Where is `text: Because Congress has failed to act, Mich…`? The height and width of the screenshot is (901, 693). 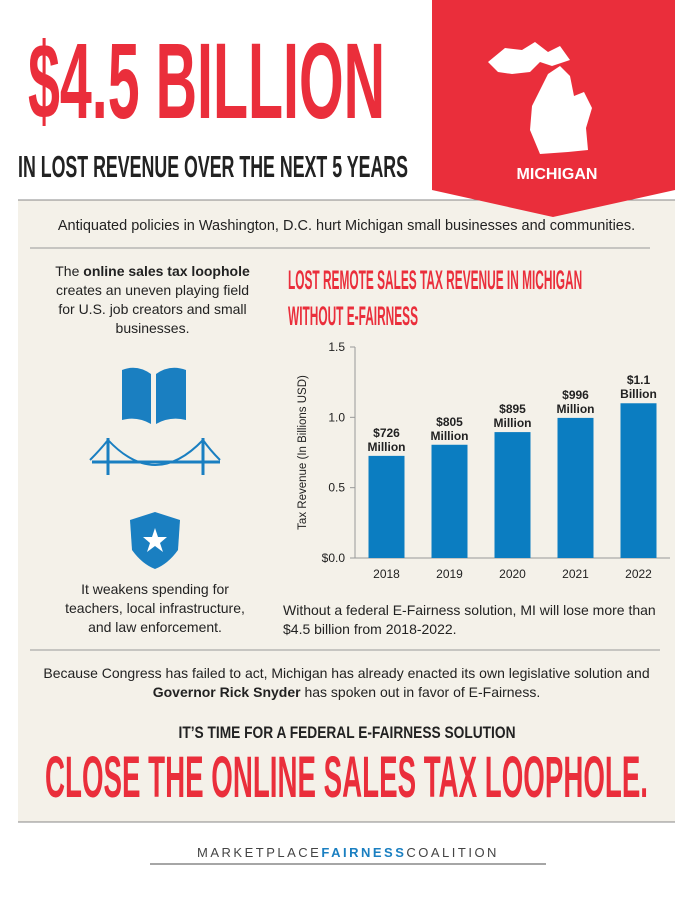
text: Because Congress has failed to act, Mich… is located at coordinates (346, 673).